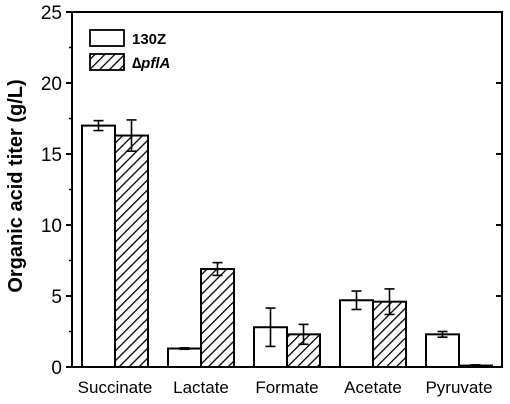 This screenshot has height=404, width=510. Describe the element at coordinates (51, 13) in the screenshot. I see `y-tick-label-25: 25` at that location.